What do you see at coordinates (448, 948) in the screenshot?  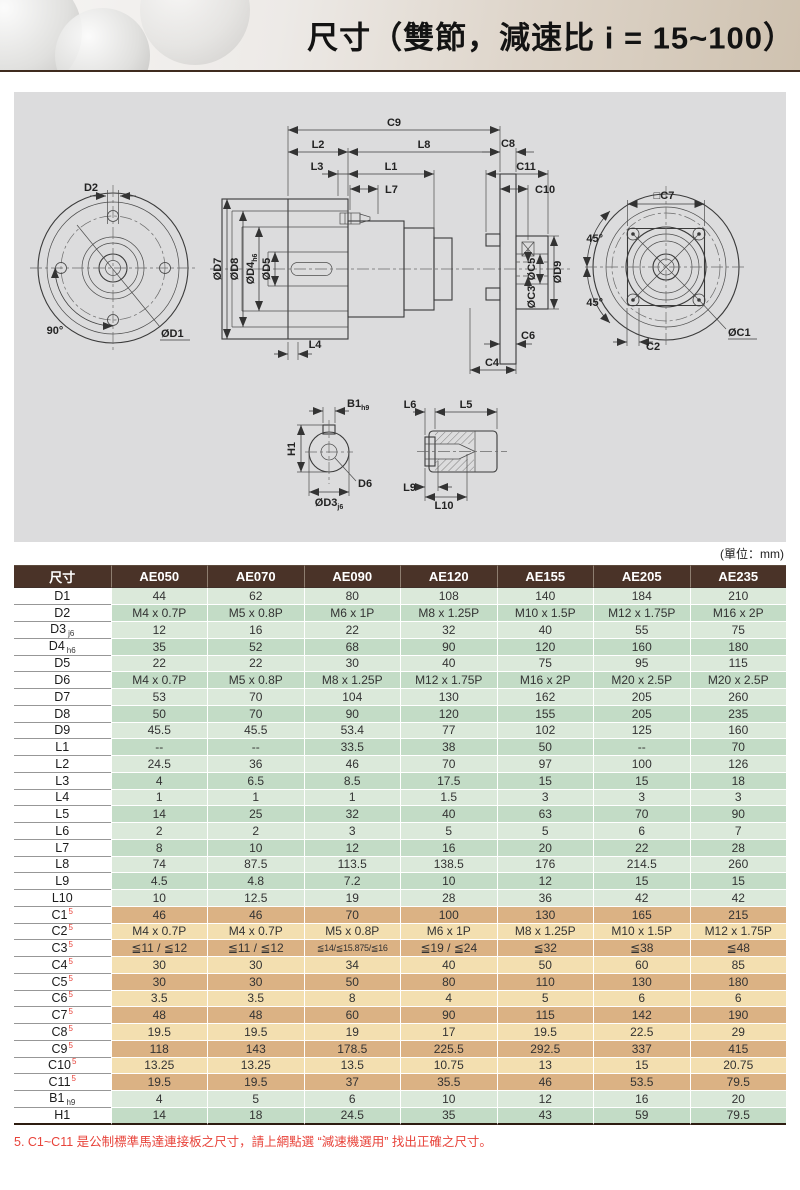 I see `table-cell: ≦19 / ≦24` at bounding box center [448, 948].